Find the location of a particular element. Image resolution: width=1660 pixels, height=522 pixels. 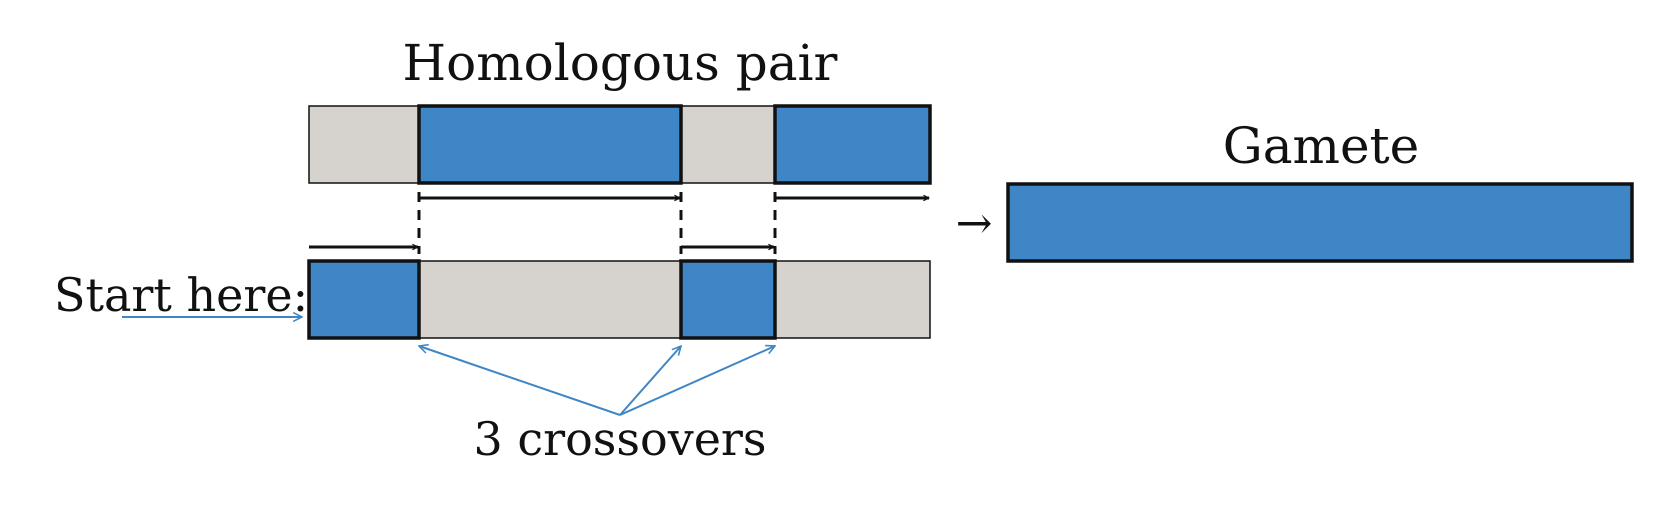

crossover-guides is located at coordinates (597, 223).